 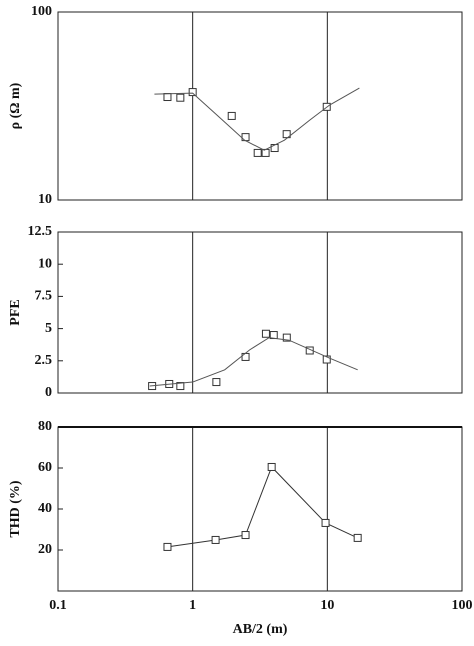 I want to click on y-tick-label: 100, so click(x=41, y=11).